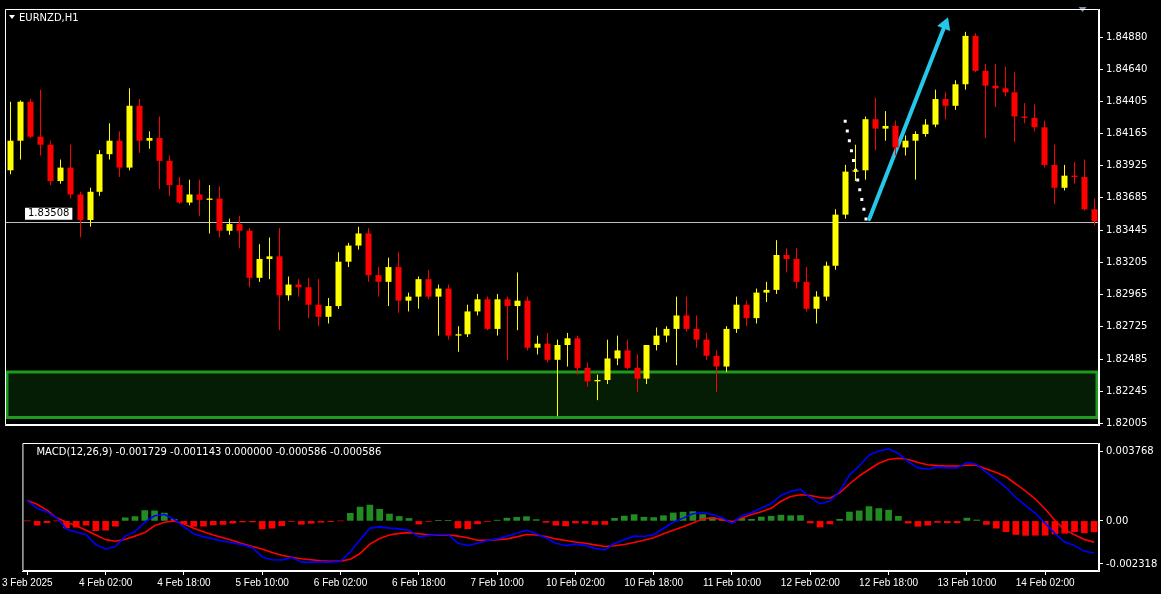  Describe the element at coordinates (340, 582) in the screenshot. I see `x-tick-label: 6 Feb 02:00` at that location.